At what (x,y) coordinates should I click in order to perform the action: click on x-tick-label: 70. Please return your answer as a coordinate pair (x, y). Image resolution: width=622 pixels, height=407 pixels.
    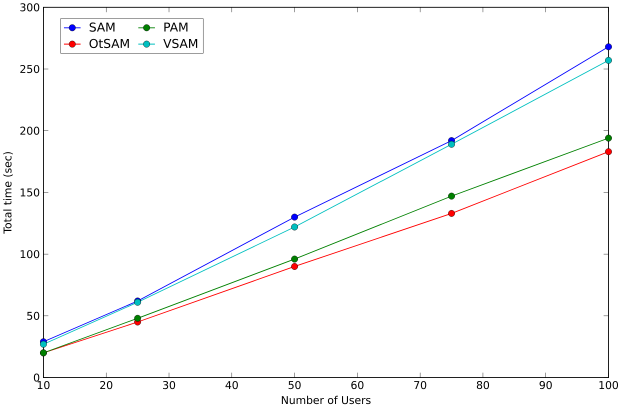
    Looking at the image, I should click on (420, 384).